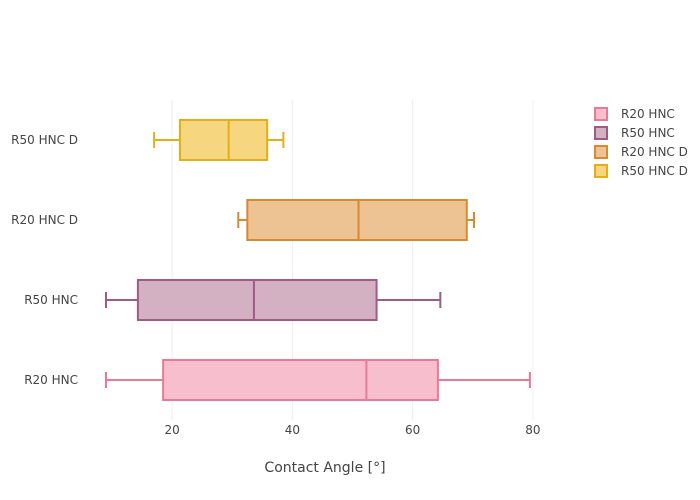 The height and width of the screenshot is (500, 700). I want to click on legend-swatch-r20-hnc, so click(601, 114).